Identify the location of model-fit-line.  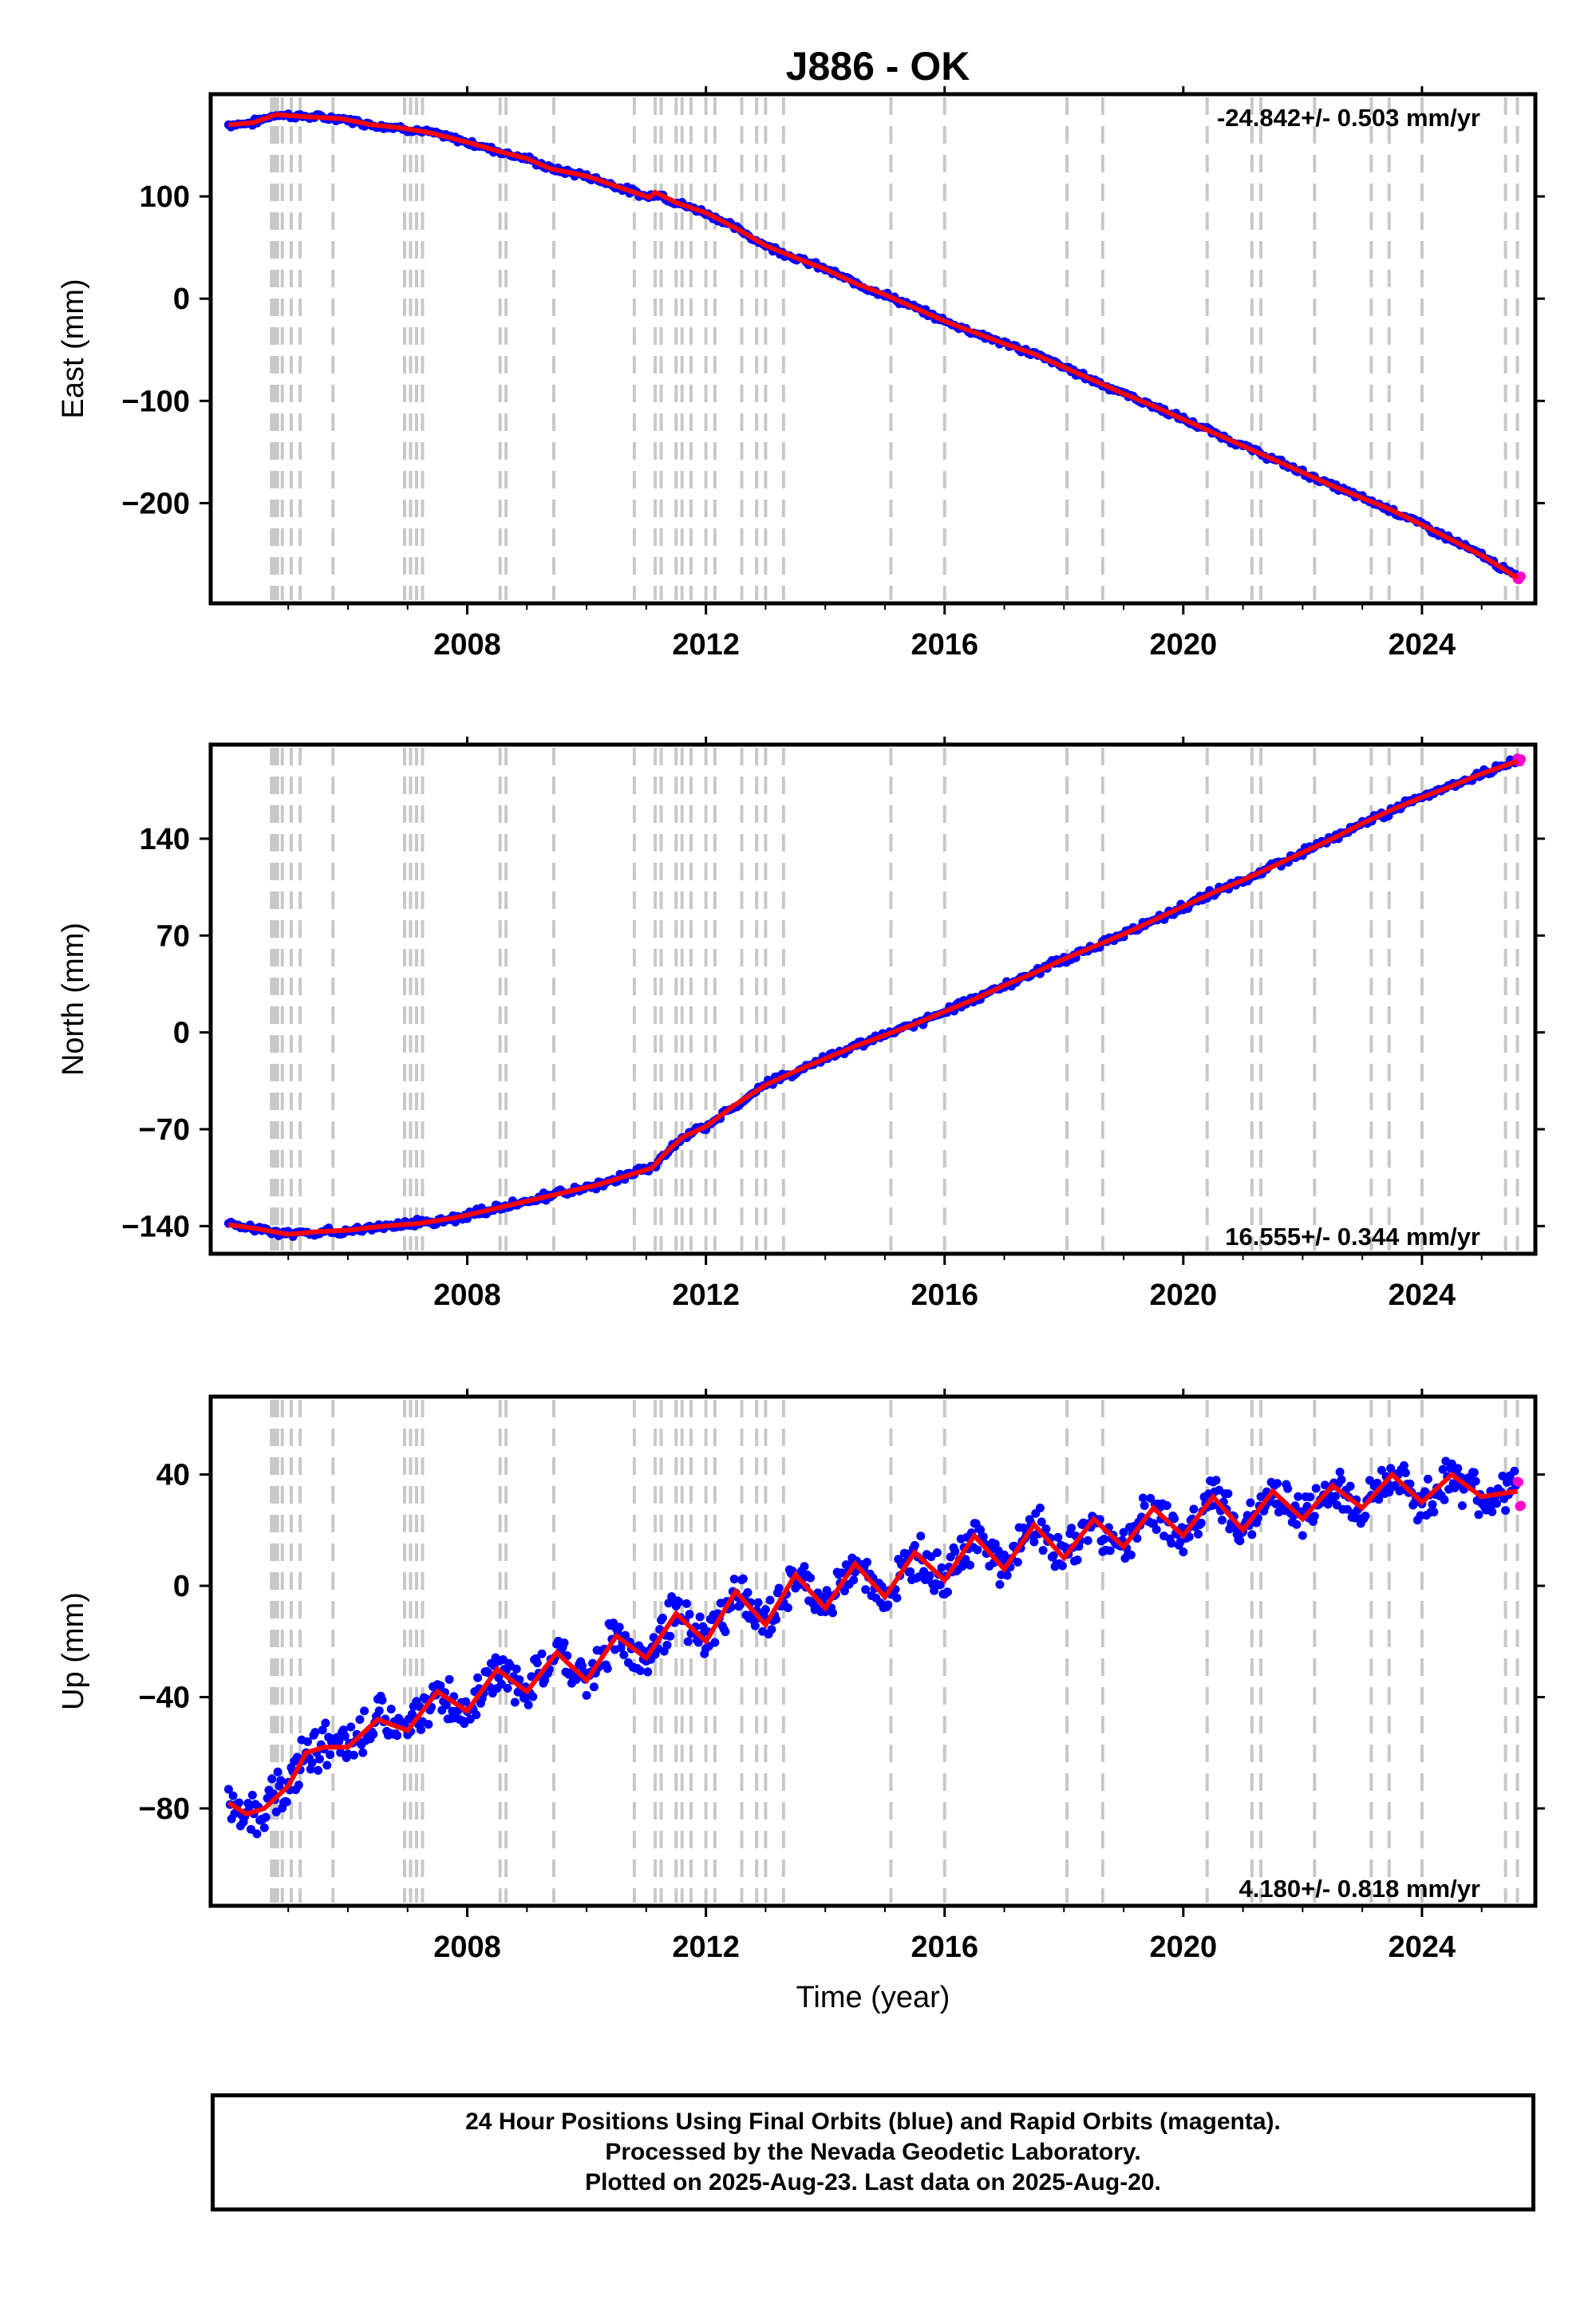
(873, 1644).